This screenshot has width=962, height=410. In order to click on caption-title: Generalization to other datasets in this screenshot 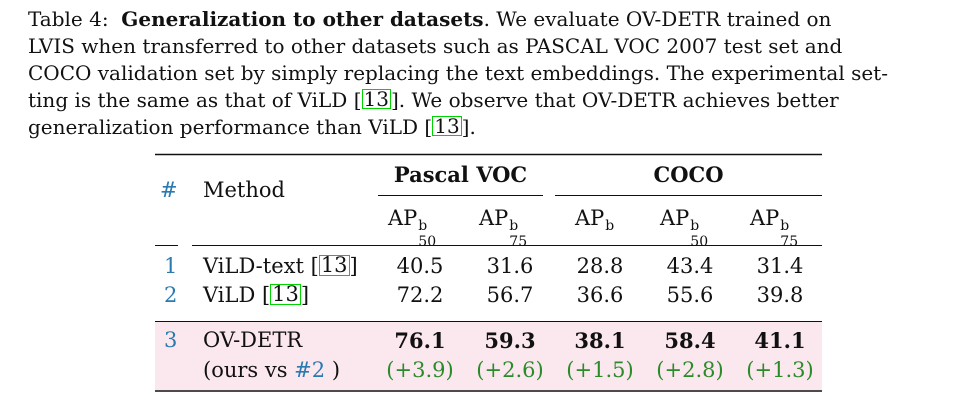, I will do `click(302, 19)`.